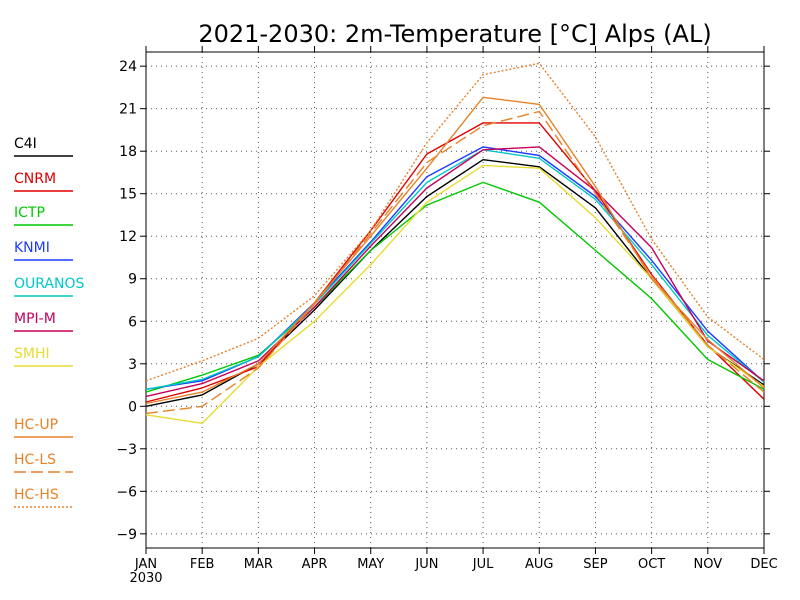 The height and width of the screenshot is (600, 800). I want to click on legend-label-ouranos: OURANOS, so click(49, 284).